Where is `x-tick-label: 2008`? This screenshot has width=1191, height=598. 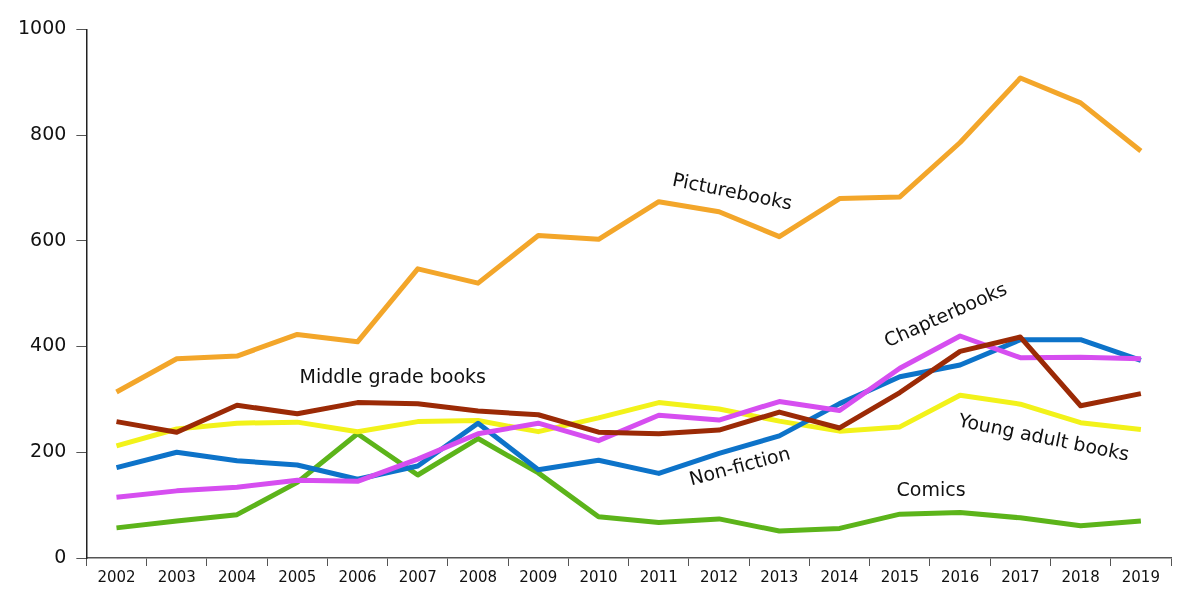 x-tick-label: 2008 is located at coordinates (478, 576).